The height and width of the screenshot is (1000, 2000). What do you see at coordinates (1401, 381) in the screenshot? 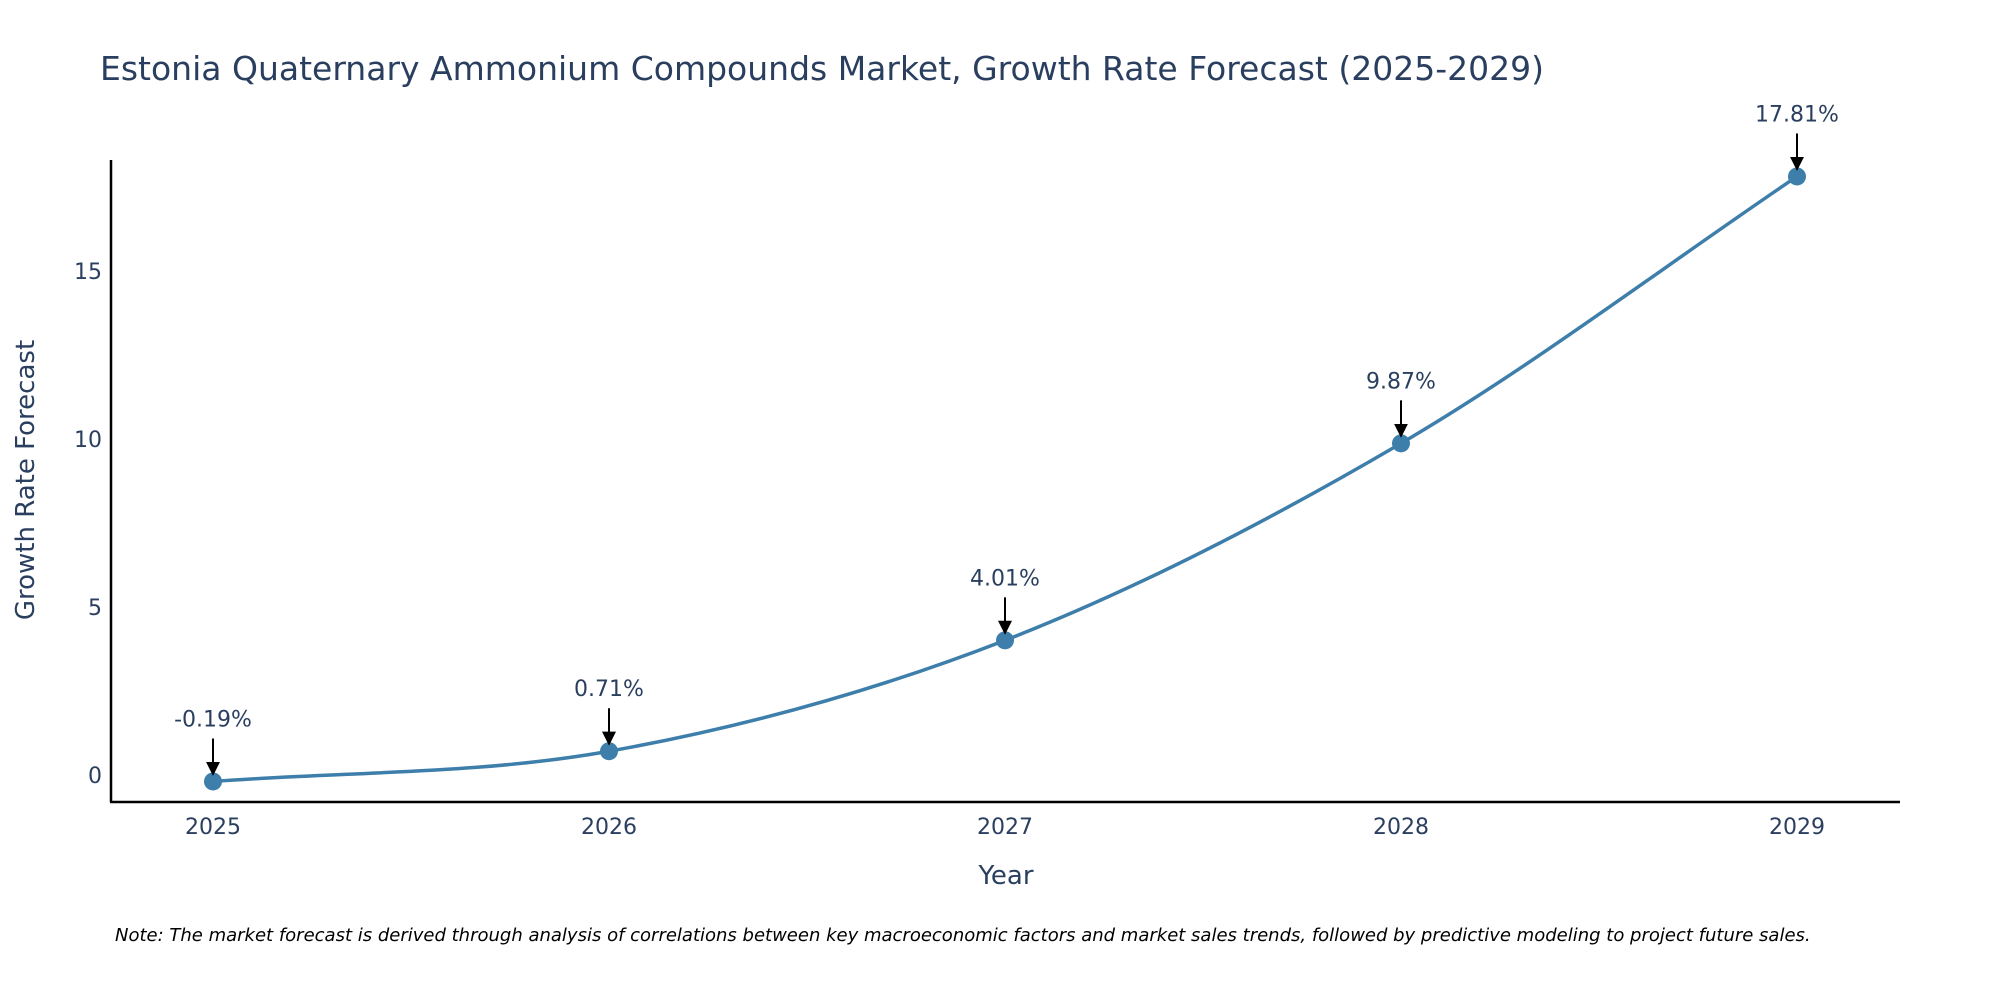
I see `data-label: 9.87%` at bounding box center [1401, 381].